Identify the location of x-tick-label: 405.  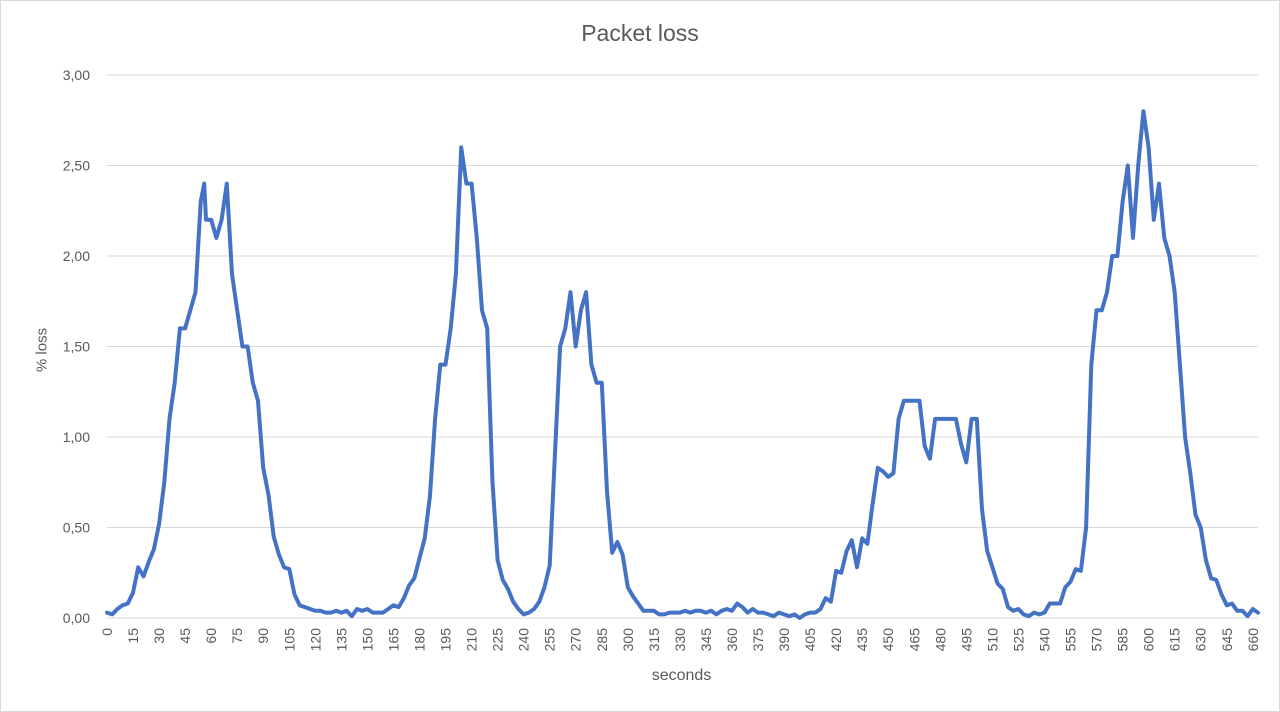
(810, 640).